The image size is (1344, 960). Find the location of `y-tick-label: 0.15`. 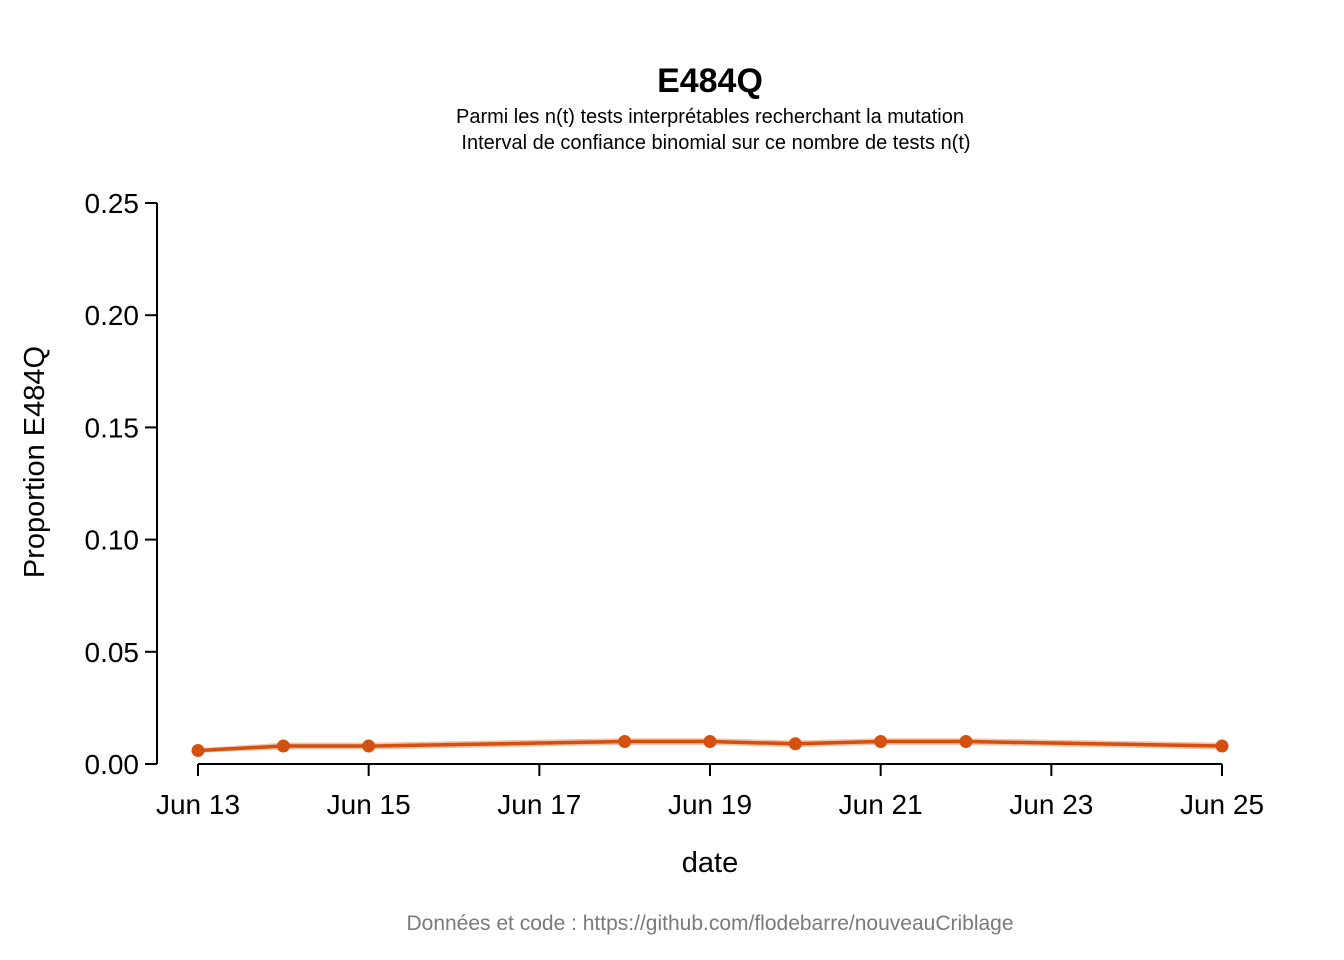

y-tick-label: 0.15 is located at coordinates (112, 427).